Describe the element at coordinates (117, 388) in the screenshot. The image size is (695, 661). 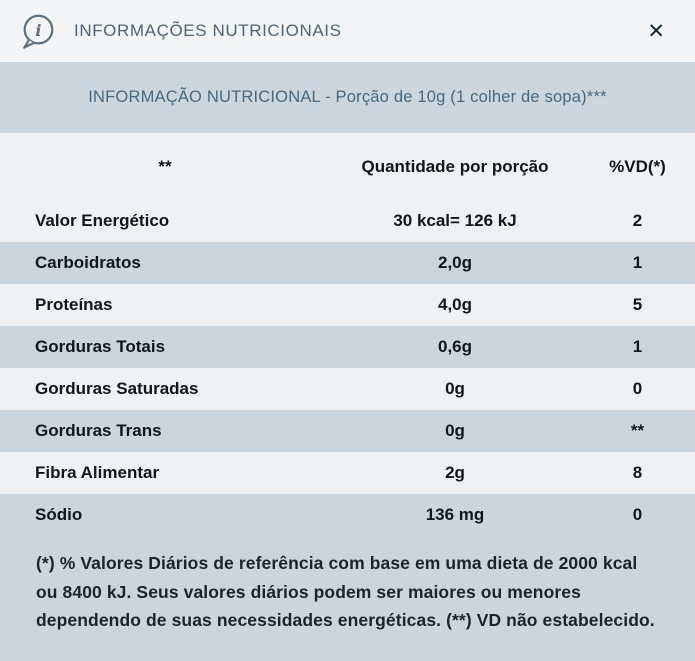
I see `nutrient-name: Gorduras Saturadas` at that location.